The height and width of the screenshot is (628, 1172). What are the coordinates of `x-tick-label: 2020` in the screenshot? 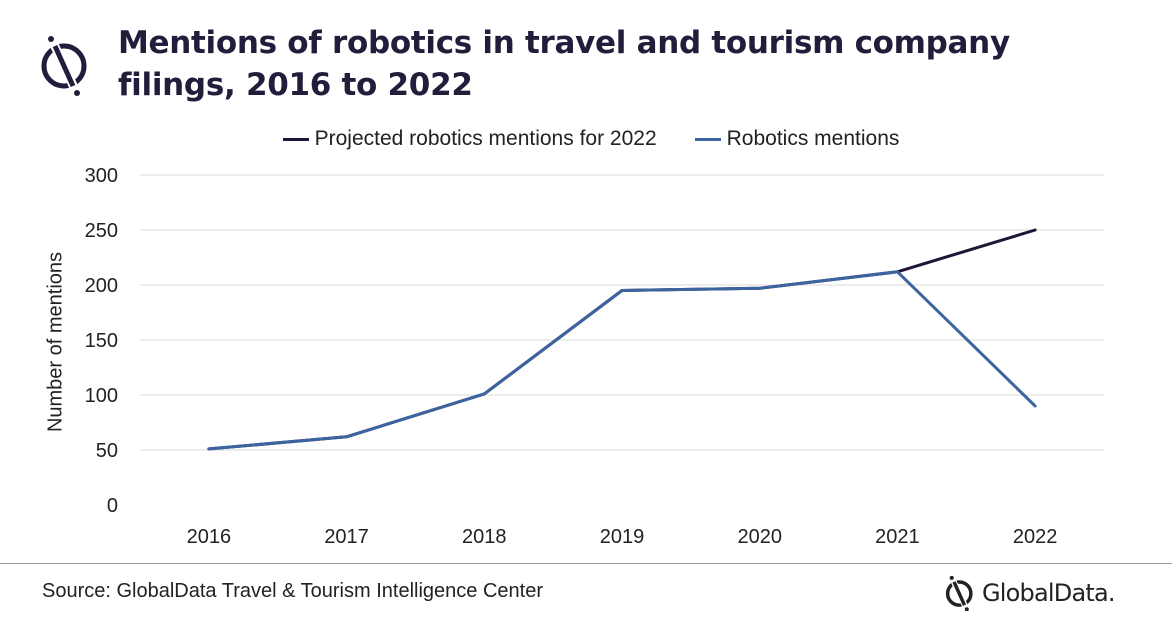 It's located at (759, 537).